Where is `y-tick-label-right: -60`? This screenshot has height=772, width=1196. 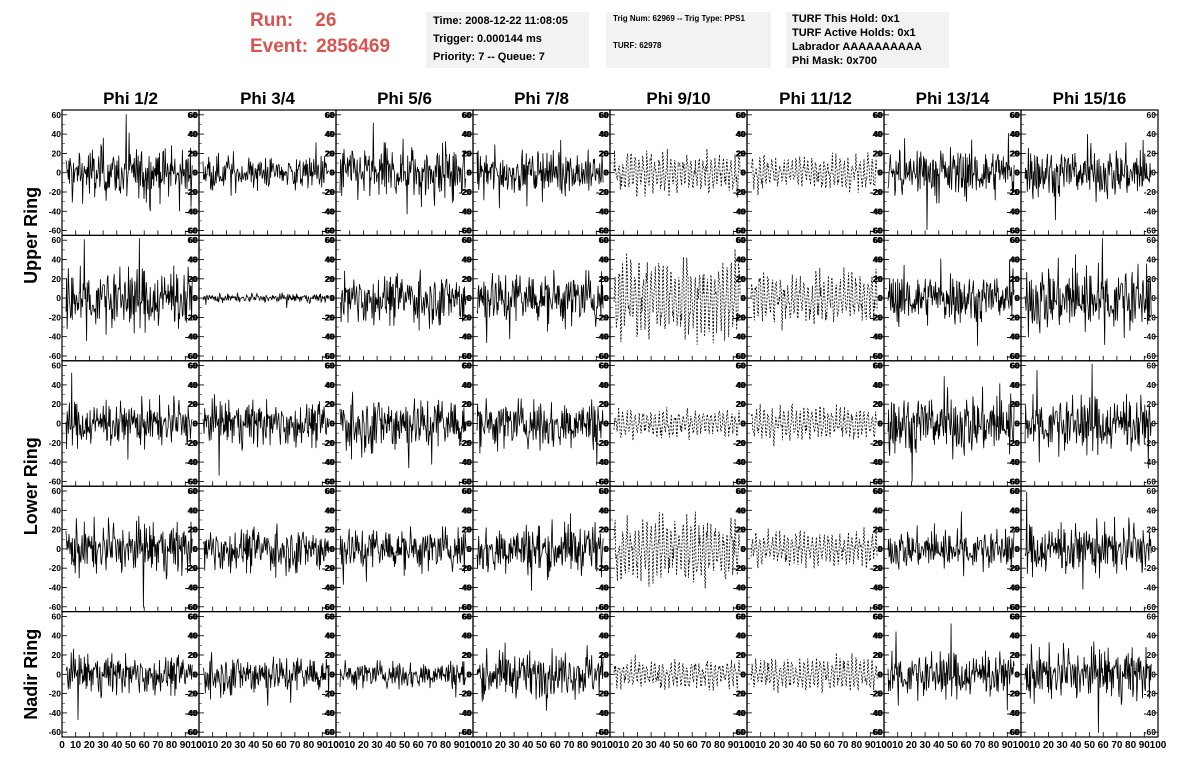
y-tick-label-right: -60 is located at coordinates (465, 732).